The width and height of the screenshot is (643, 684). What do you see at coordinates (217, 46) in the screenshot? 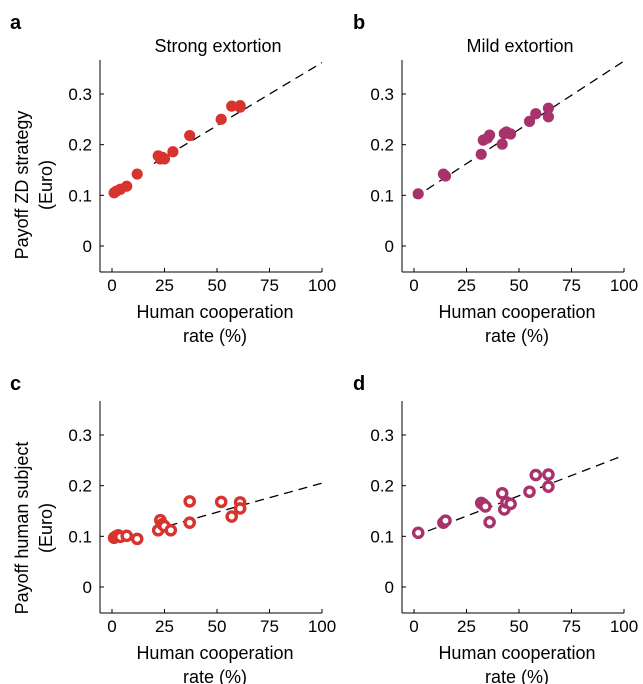
I see `column-title-strong: Strong extortion` at bounding box center [217, 46].